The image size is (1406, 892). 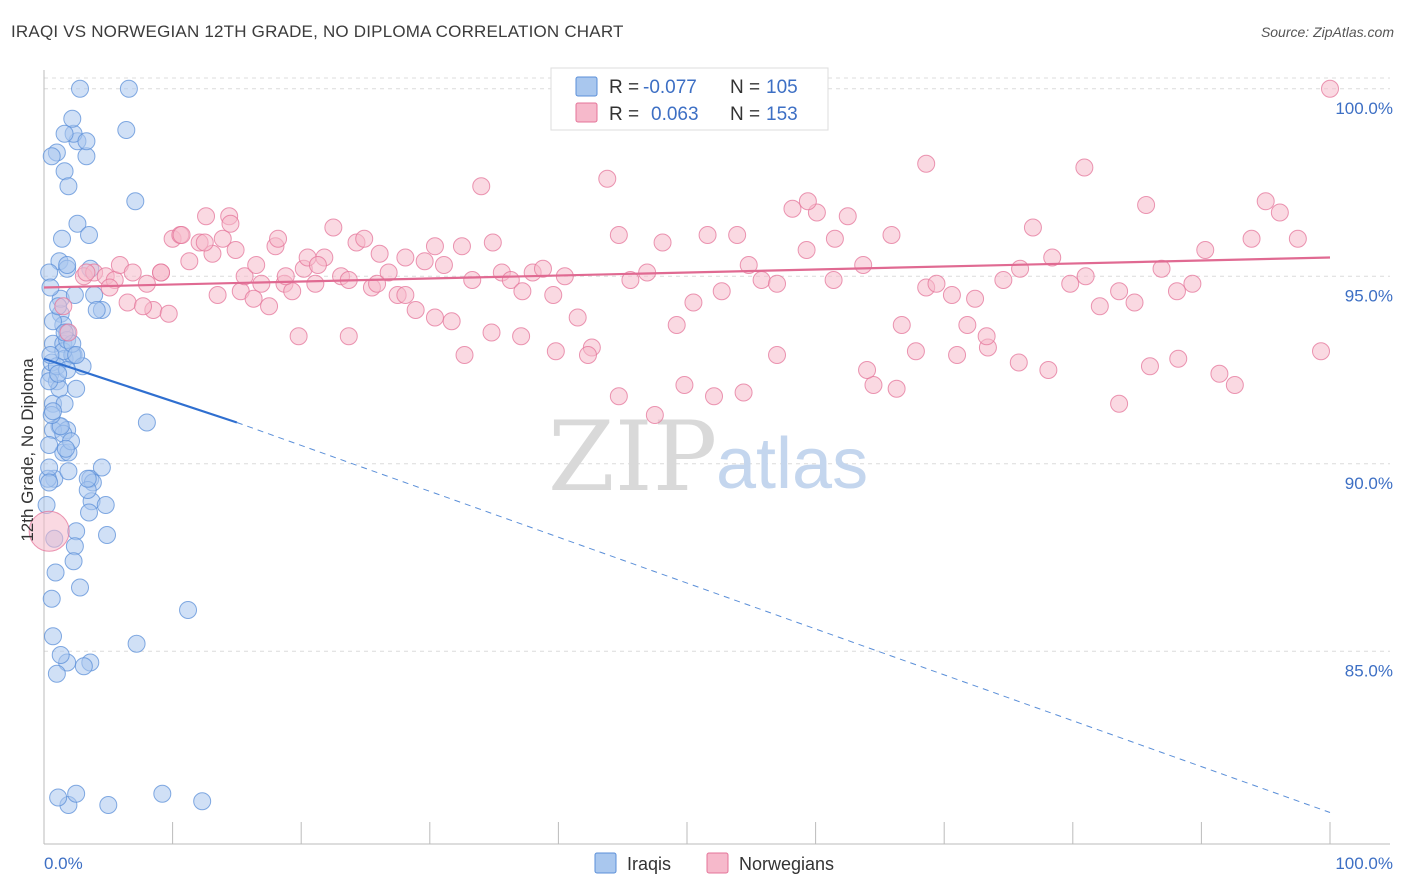 I want to click on x-tick-labels: 0.0% 100.0%, so click(x=718, y=863).